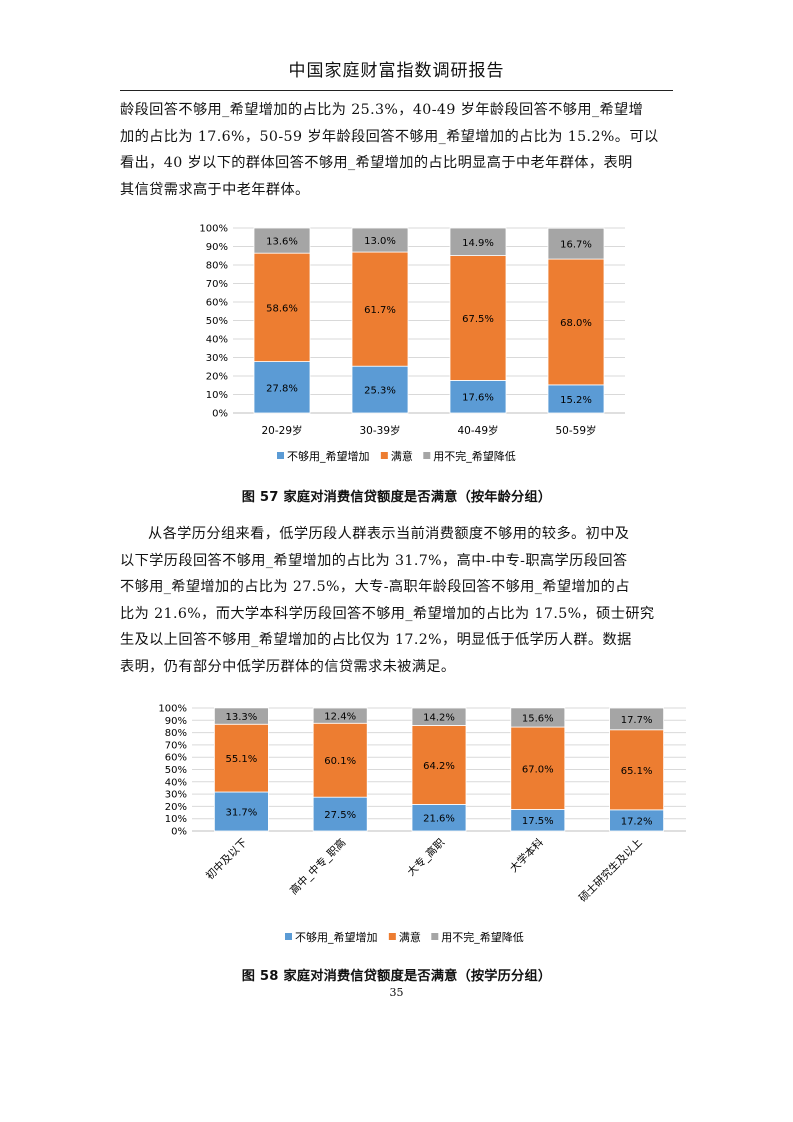 The image size is (793, 1122). What do you see at coordinates (637, 821) in the screenshot?
I see `data-label: 17.2%` at bounding box center [637, 821].